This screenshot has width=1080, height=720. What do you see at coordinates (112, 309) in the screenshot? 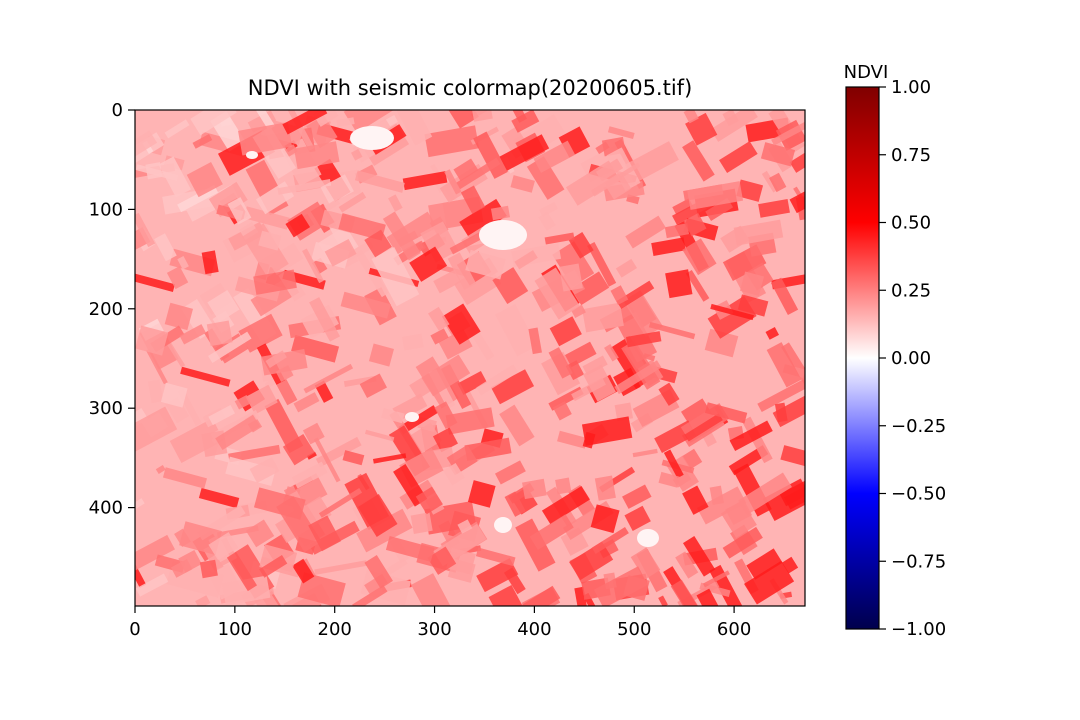
I see `y-axis: 0 100 200 300 400` at bounding box center [112, 309].